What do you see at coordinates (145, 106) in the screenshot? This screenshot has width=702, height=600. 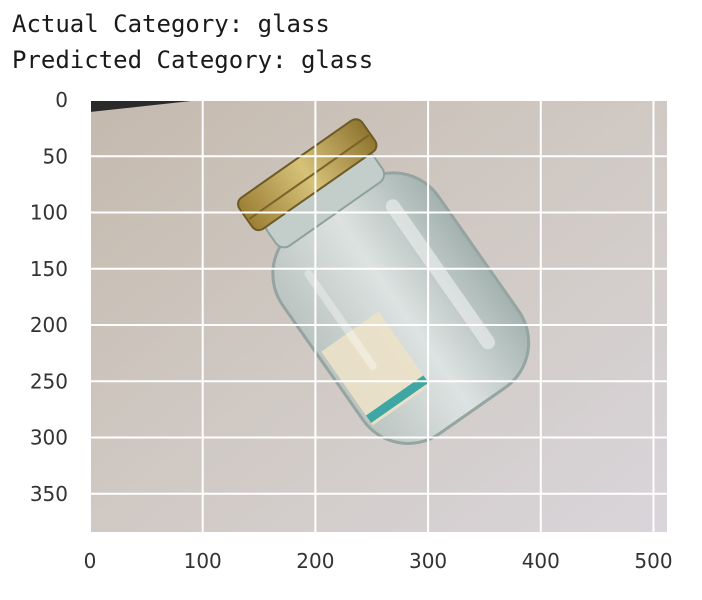 I see `dark-surface-edge` at bounding box center [145, 106].